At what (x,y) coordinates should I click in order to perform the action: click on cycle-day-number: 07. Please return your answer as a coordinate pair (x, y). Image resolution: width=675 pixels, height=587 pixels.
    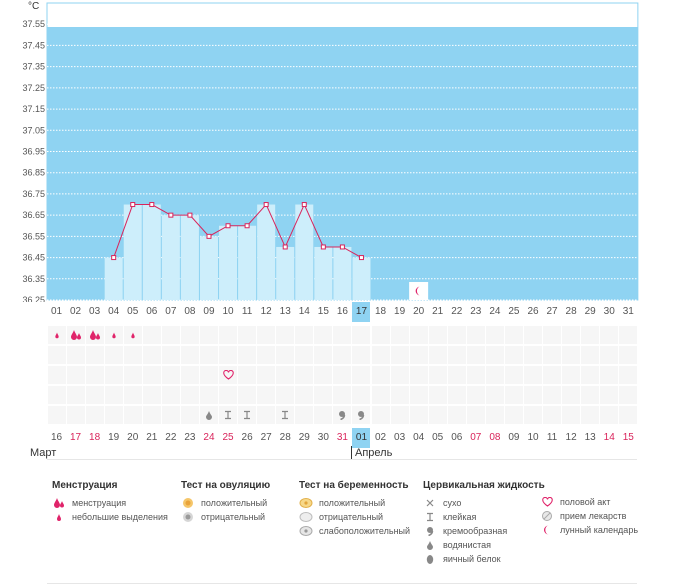
    Looking at the image, I should click on (171, 311).